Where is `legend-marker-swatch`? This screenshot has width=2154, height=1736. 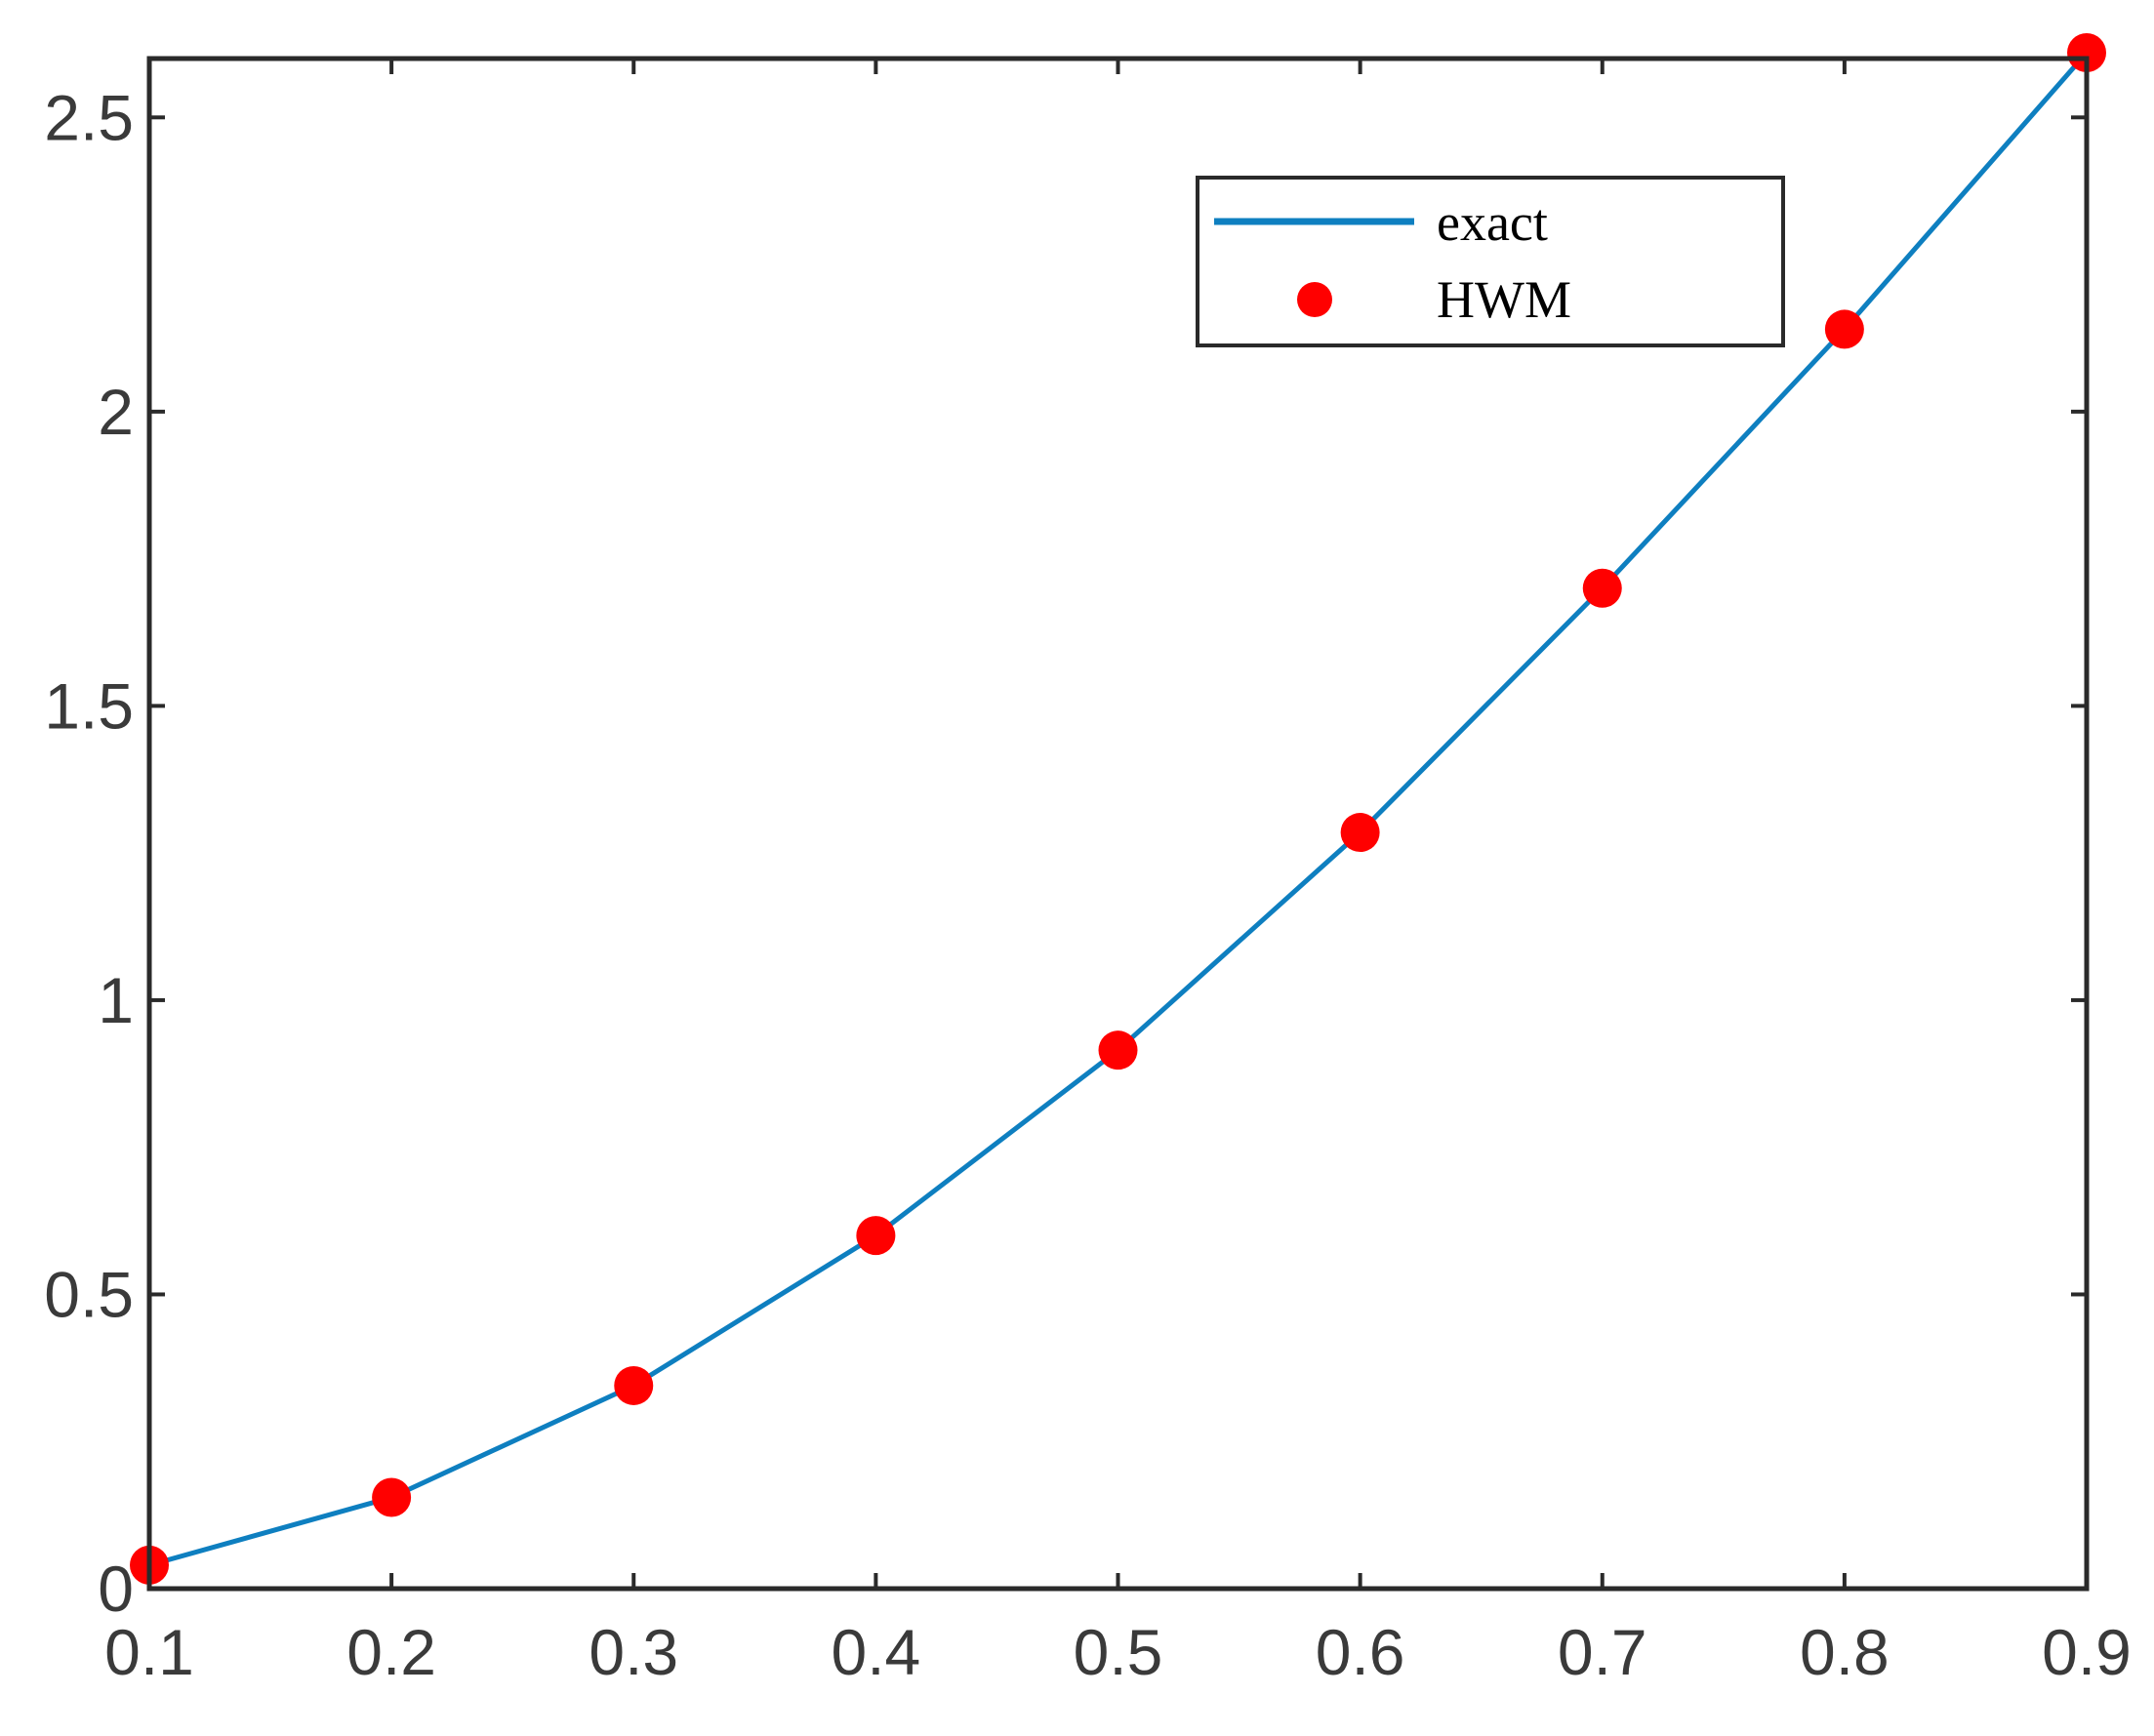
legend-marker-swatch is located at coordinates (1314, 299).